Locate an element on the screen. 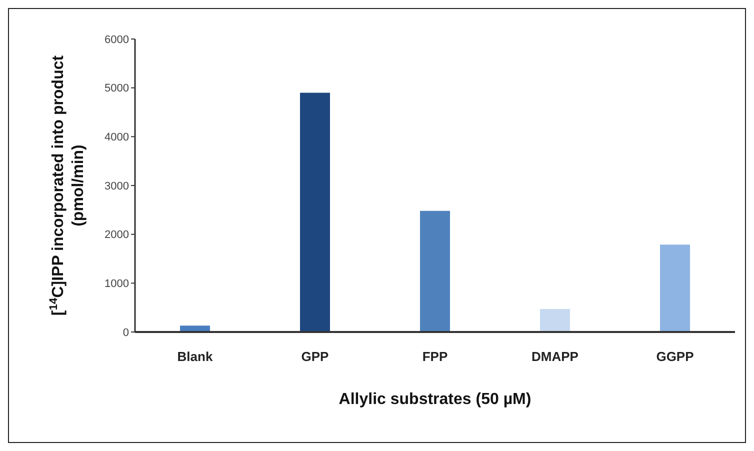 The width and height of the screenshot is (754, 451). x-tick-label: Blank is located at coordinates (195, 356).